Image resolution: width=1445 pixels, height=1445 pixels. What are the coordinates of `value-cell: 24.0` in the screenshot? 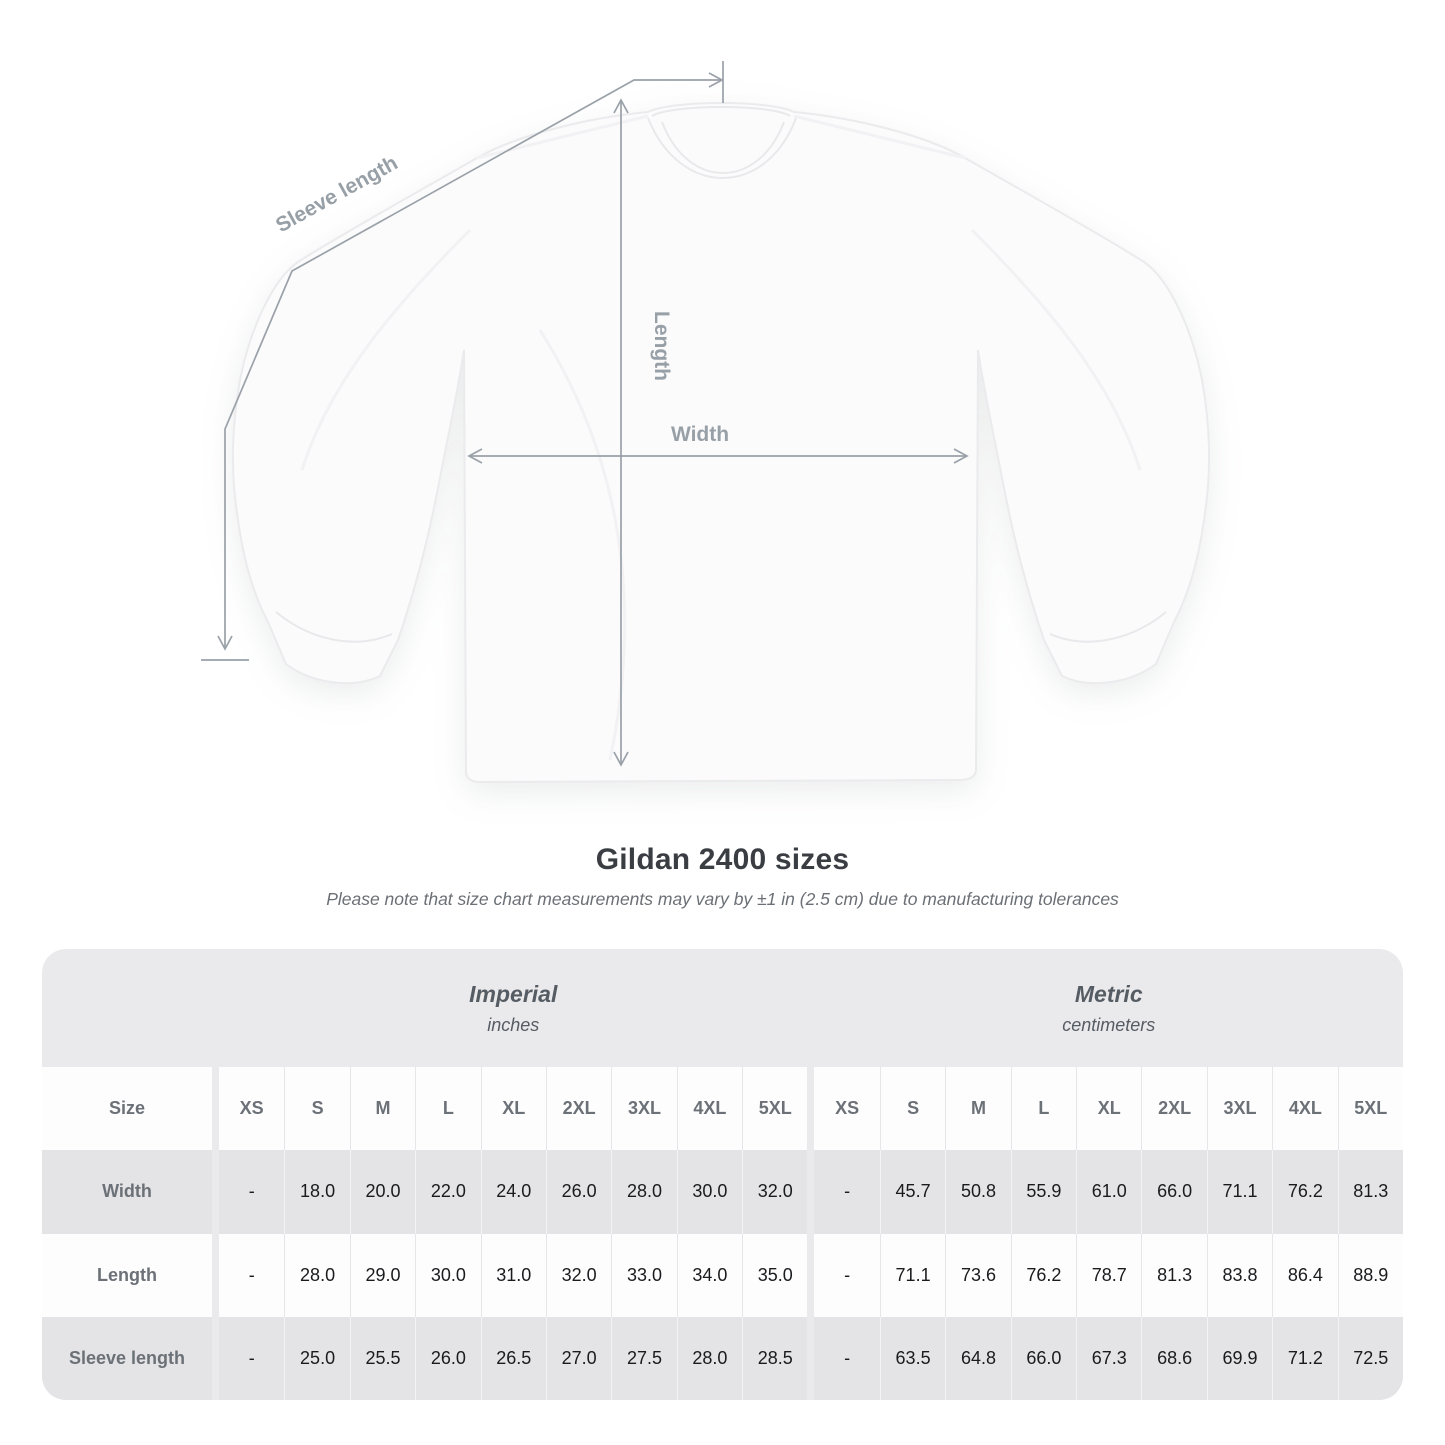 It's located at (513, 1192).